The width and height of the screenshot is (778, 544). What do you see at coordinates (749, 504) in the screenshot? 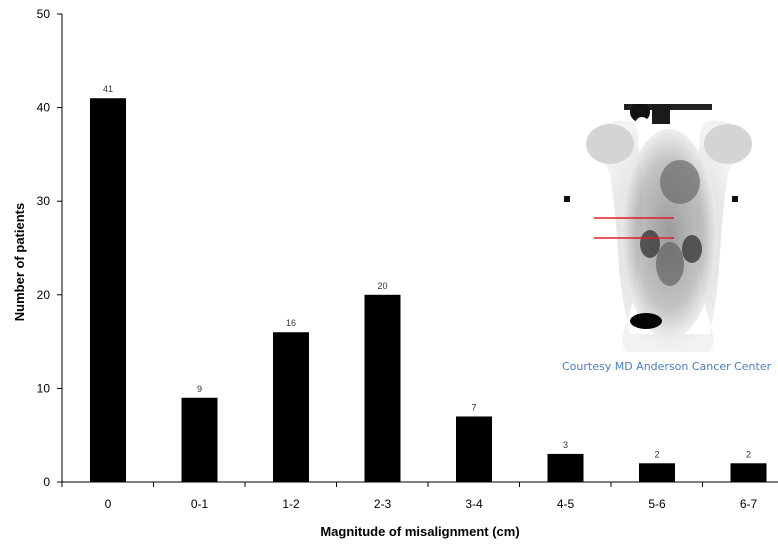
I see `x-tick-label: 6-7` at bounding box center [749, 504].